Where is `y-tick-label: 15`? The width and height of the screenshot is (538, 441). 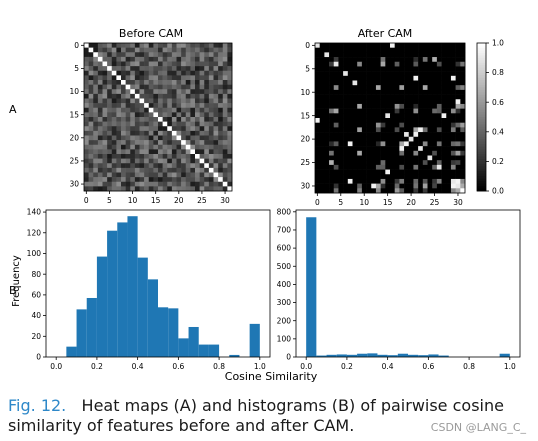
y-tick-label: 15 is located at coordinates (305, 115).